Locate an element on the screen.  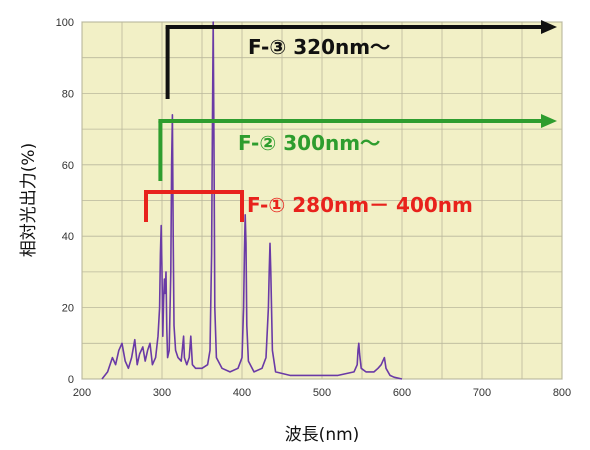
x-axis-title: 波長(nm) is located at coordinates (322, 435).